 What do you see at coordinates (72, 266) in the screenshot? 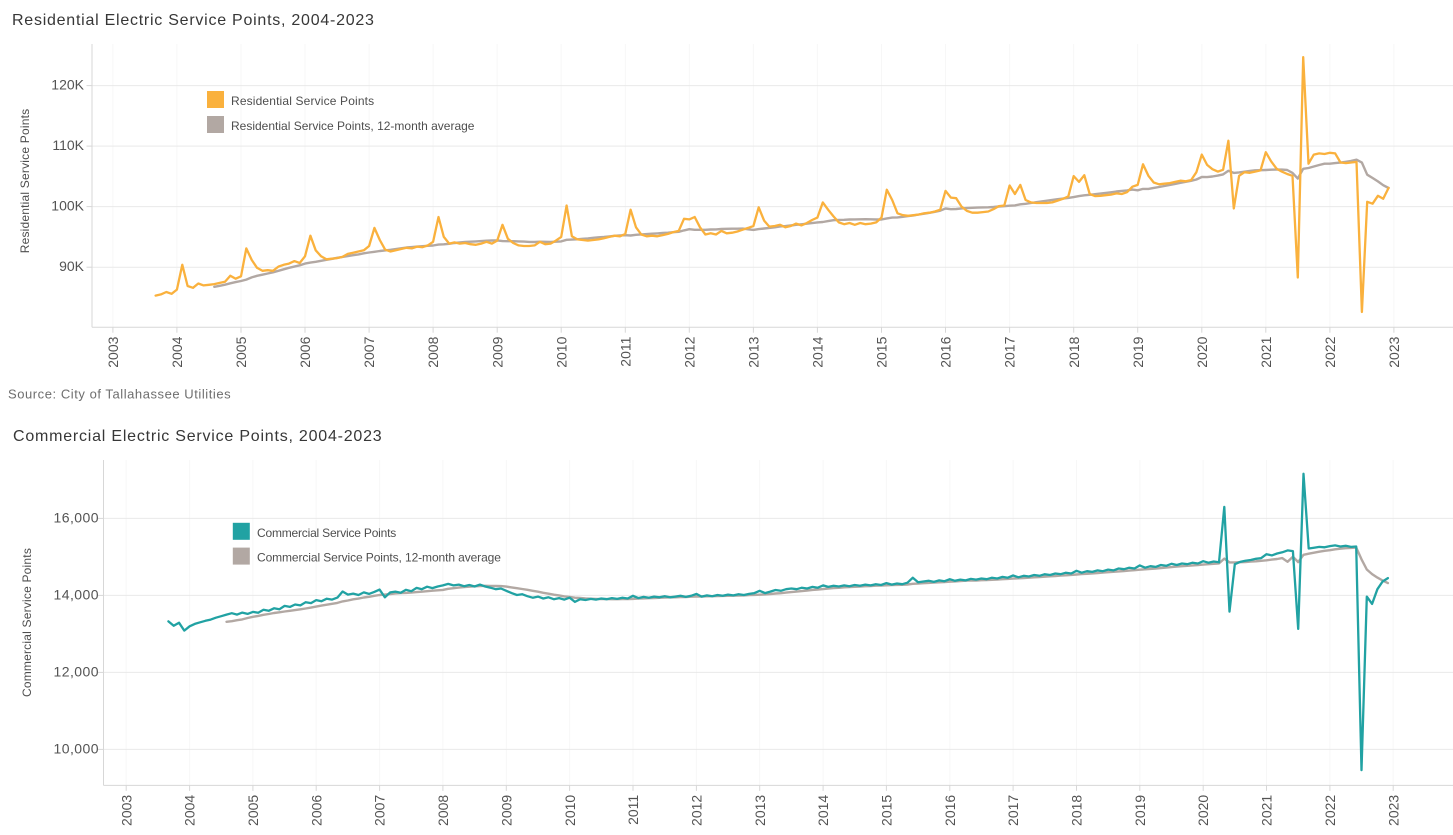
I see `svg-text: 90K` at bounding box center [72, 266].